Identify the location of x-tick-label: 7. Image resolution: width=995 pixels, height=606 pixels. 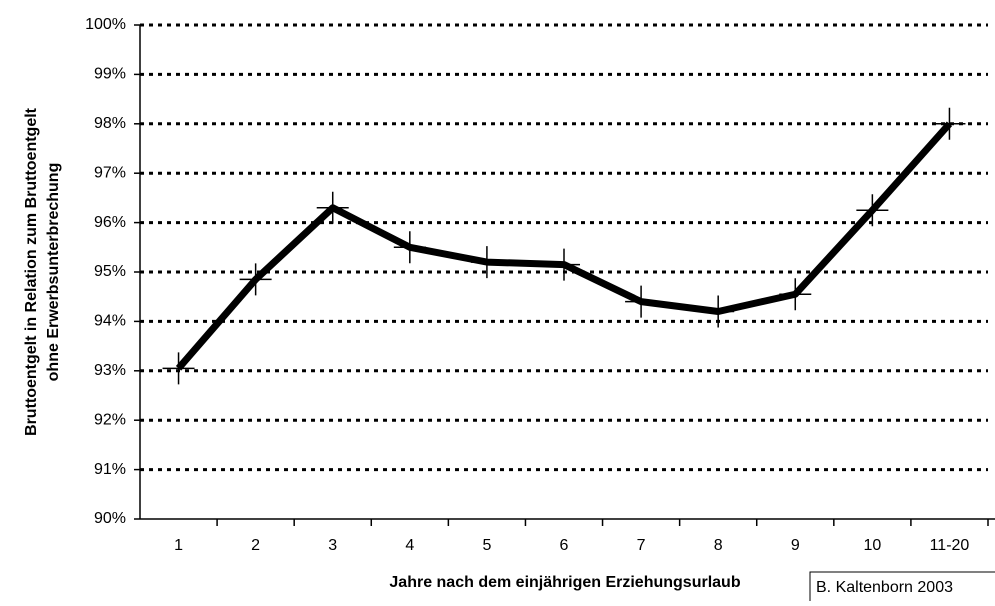
(641, 545).